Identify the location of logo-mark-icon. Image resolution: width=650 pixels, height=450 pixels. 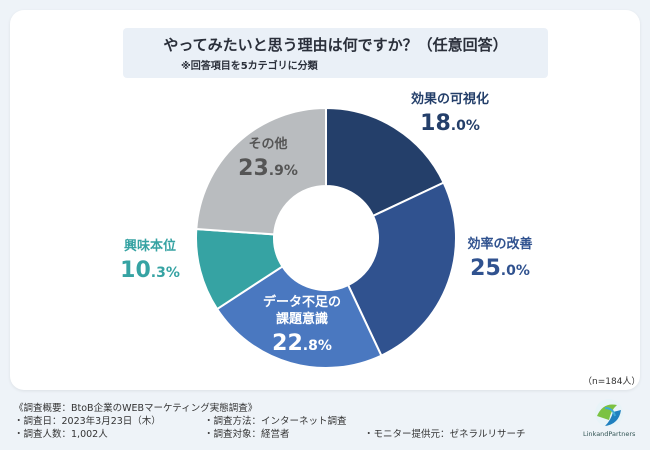
(609, 413).